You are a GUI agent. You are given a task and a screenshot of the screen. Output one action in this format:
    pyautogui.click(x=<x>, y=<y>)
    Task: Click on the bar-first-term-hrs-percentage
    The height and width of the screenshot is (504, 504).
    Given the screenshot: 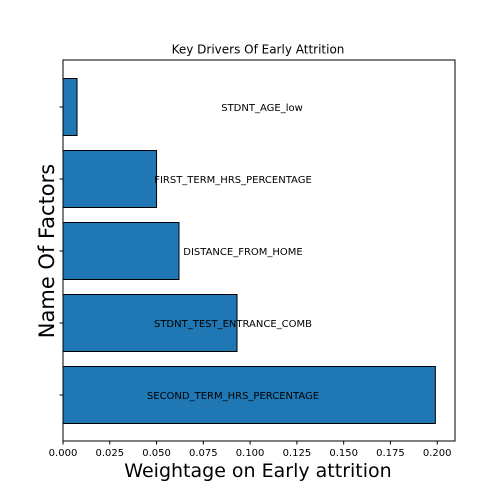 What is the action you would take?
    pyautogui.click(x=110, y=179)
    